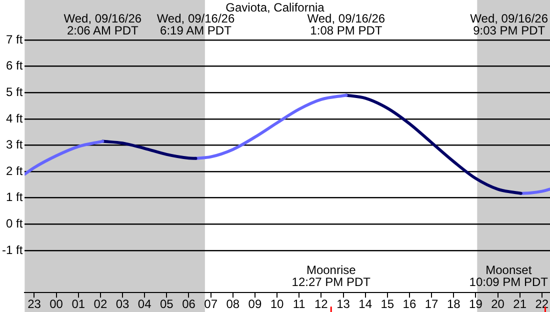 This screenshot has width=550, height=312. Describe the element at coordinates (79, 304) in the screenshot. I see `x-tick-label: 01` at that location.